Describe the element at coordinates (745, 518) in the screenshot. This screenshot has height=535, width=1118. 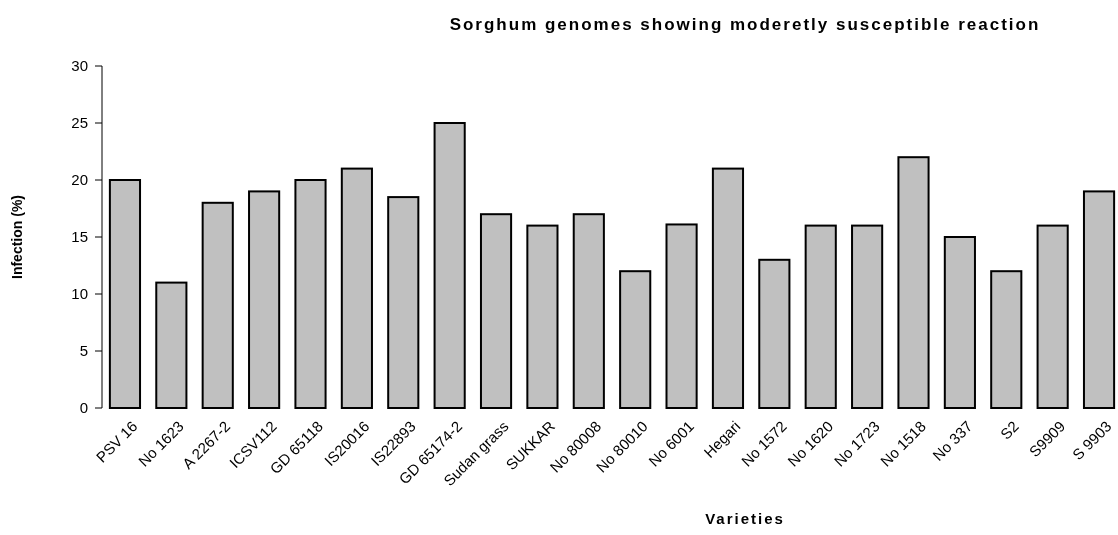
I see `x-axis-title: Varieties` at that location.